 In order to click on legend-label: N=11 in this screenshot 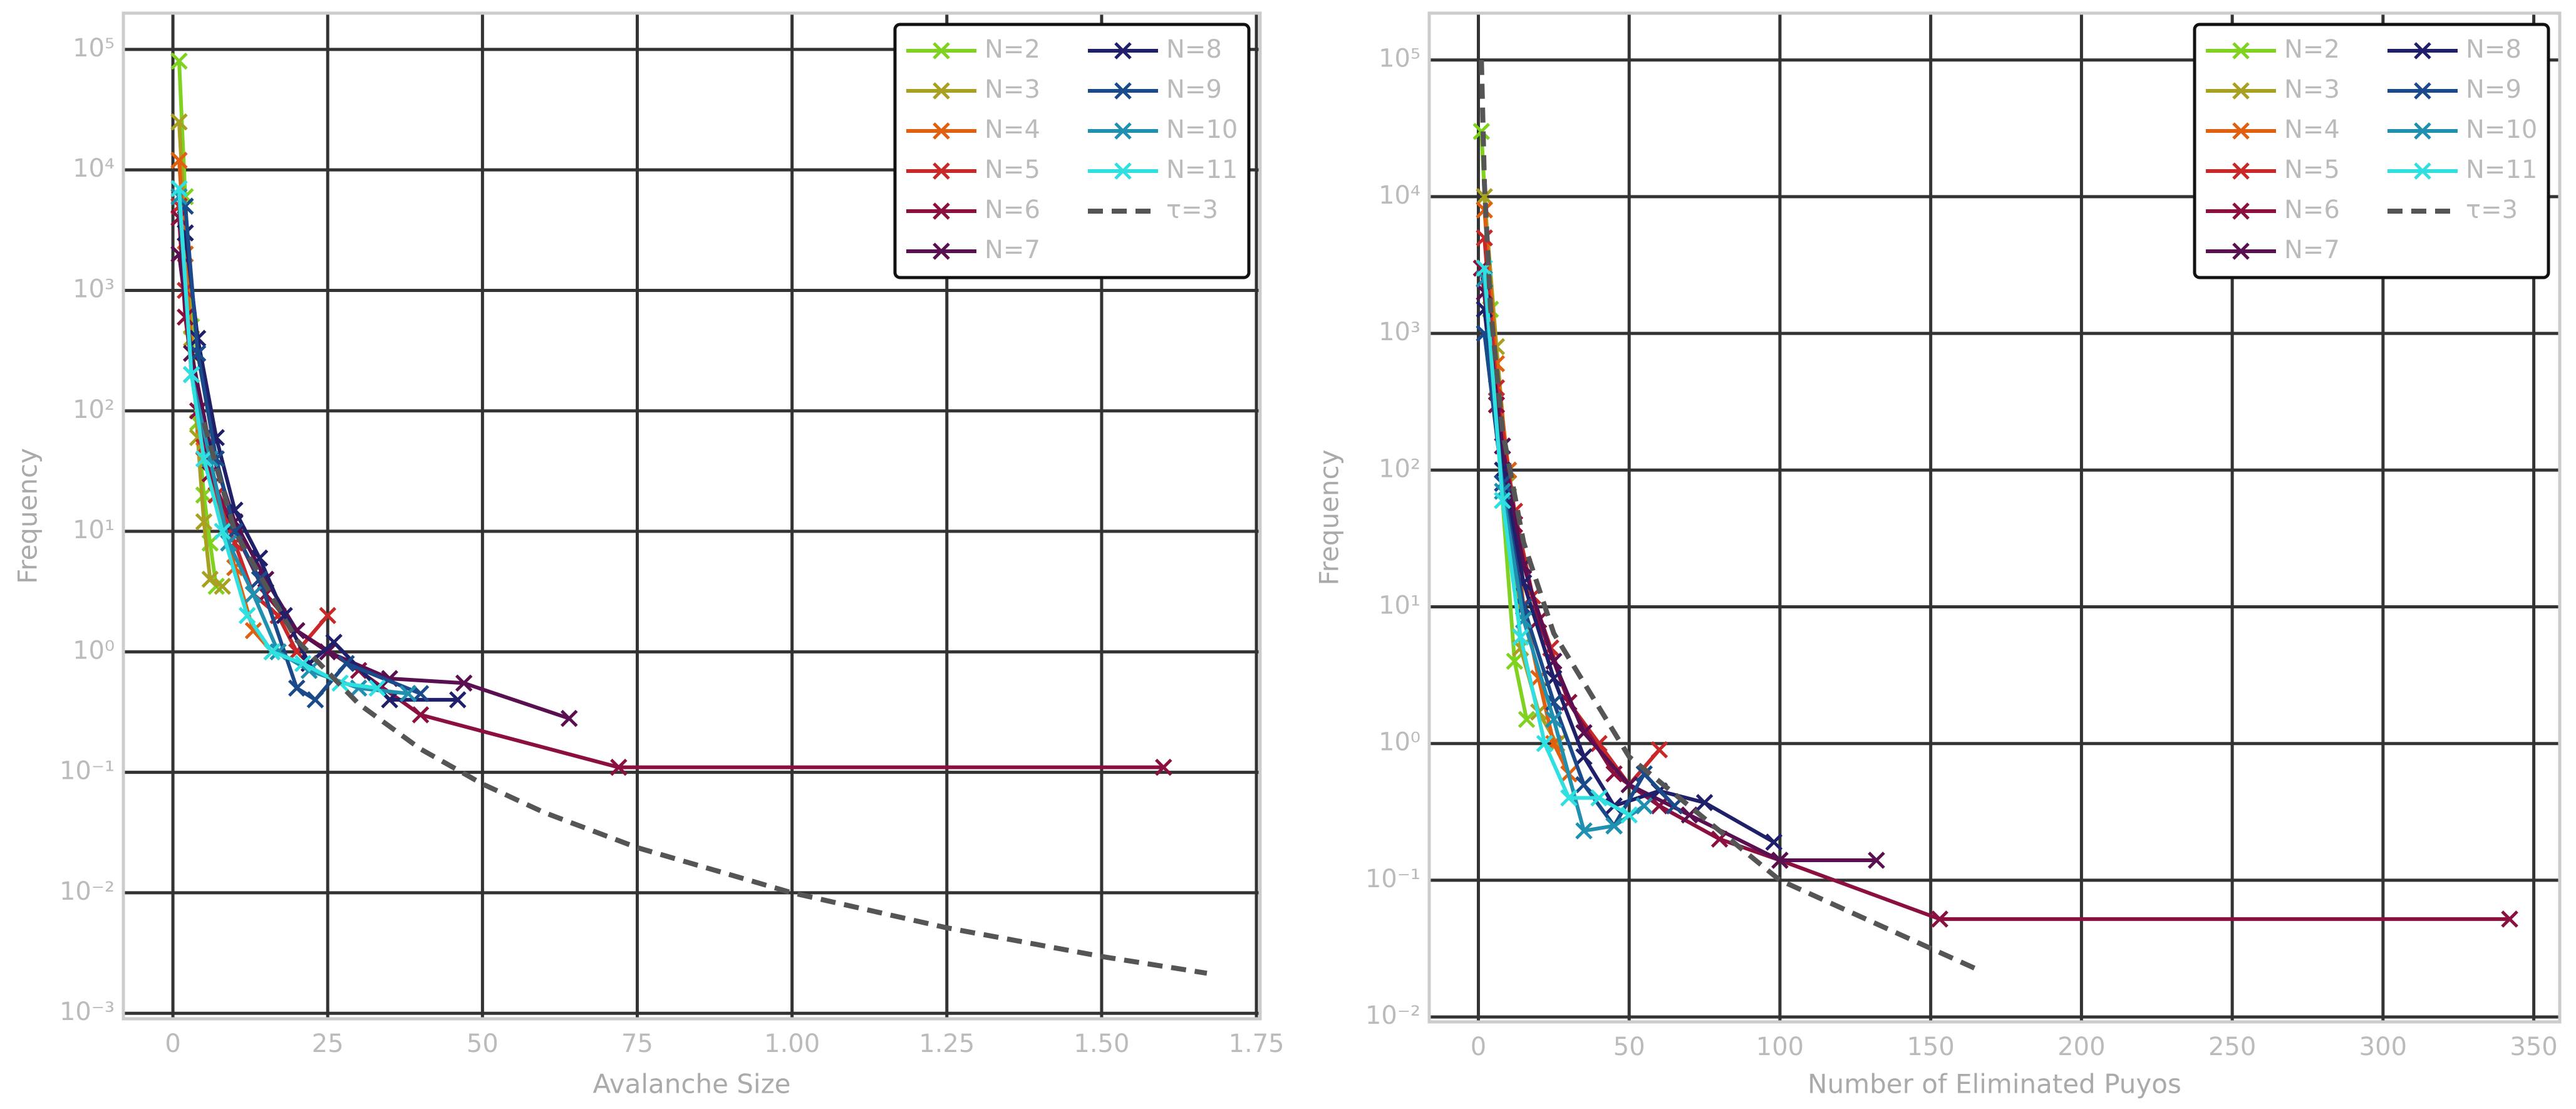, I will do `click(2501, 169)`.